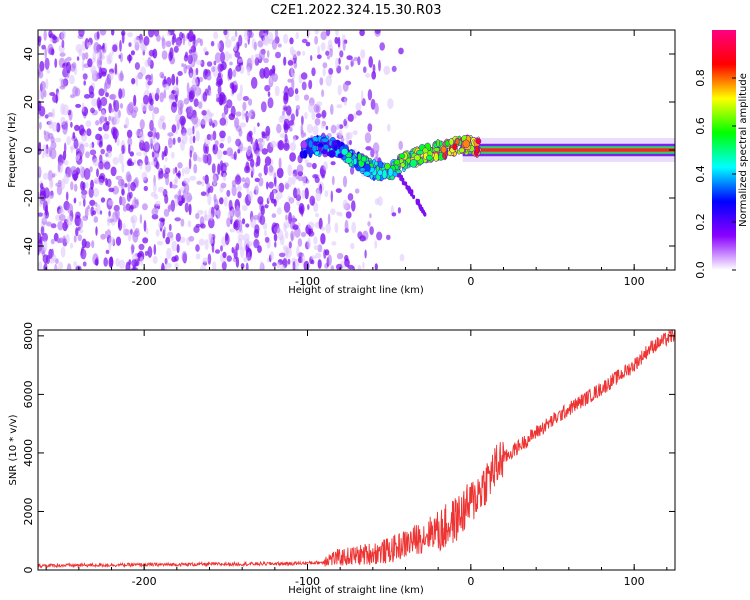  Describe the element at coordinates (28, 198) in the screenshot. I see `y-tick-label: -20` at that location.